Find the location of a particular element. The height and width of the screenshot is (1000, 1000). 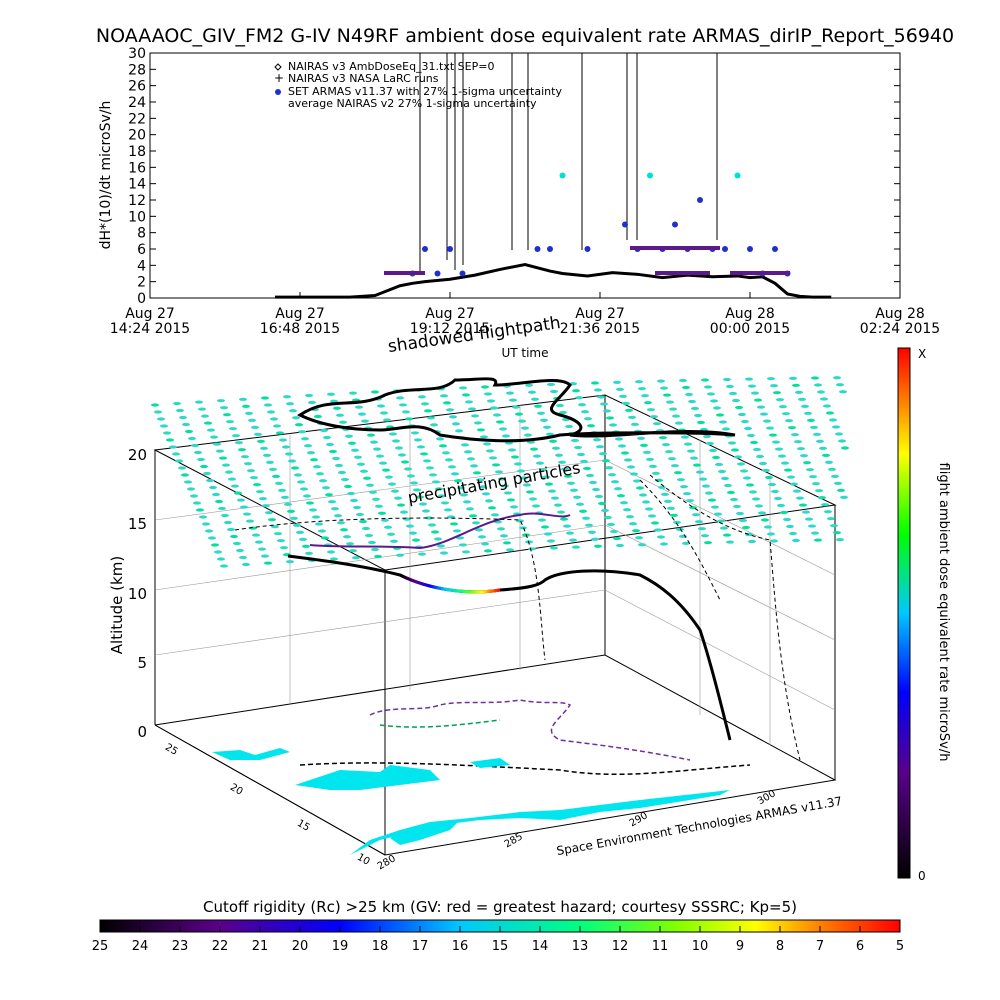

rigidity-tick-label: 22 is located at coordinates (220, 946).